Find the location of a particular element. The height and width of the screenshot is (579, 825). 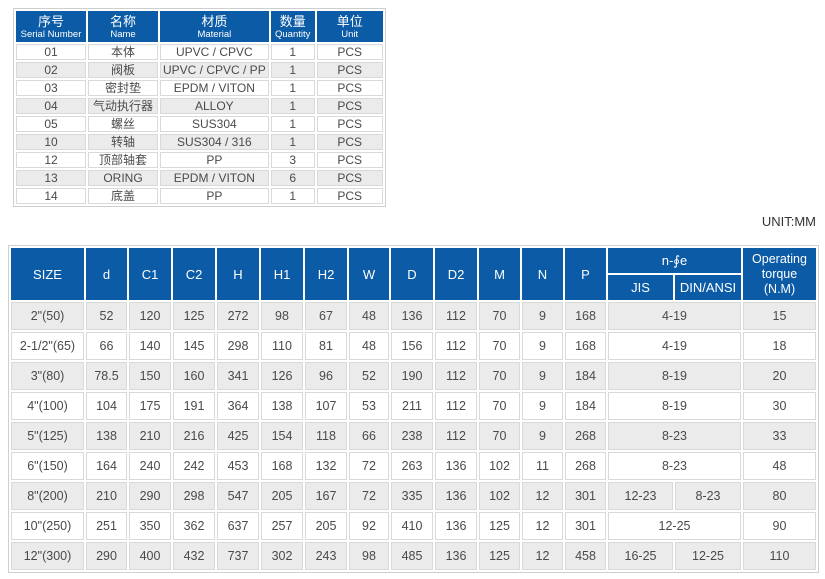

value-cell: 211 is located at coordinates (412, 406).